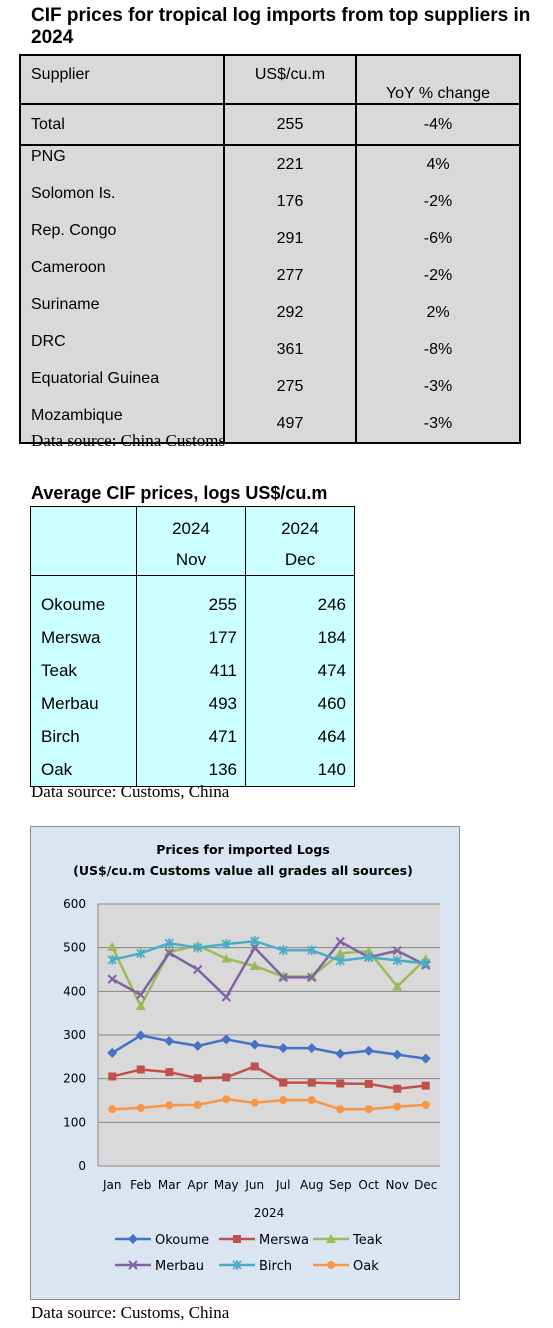 The image size is (553, 1328). What do you see at coordinates (270, 424) in the screenshot?
I see `table-row: Mozambique 497 -3%` at bounding box center [270, 424].